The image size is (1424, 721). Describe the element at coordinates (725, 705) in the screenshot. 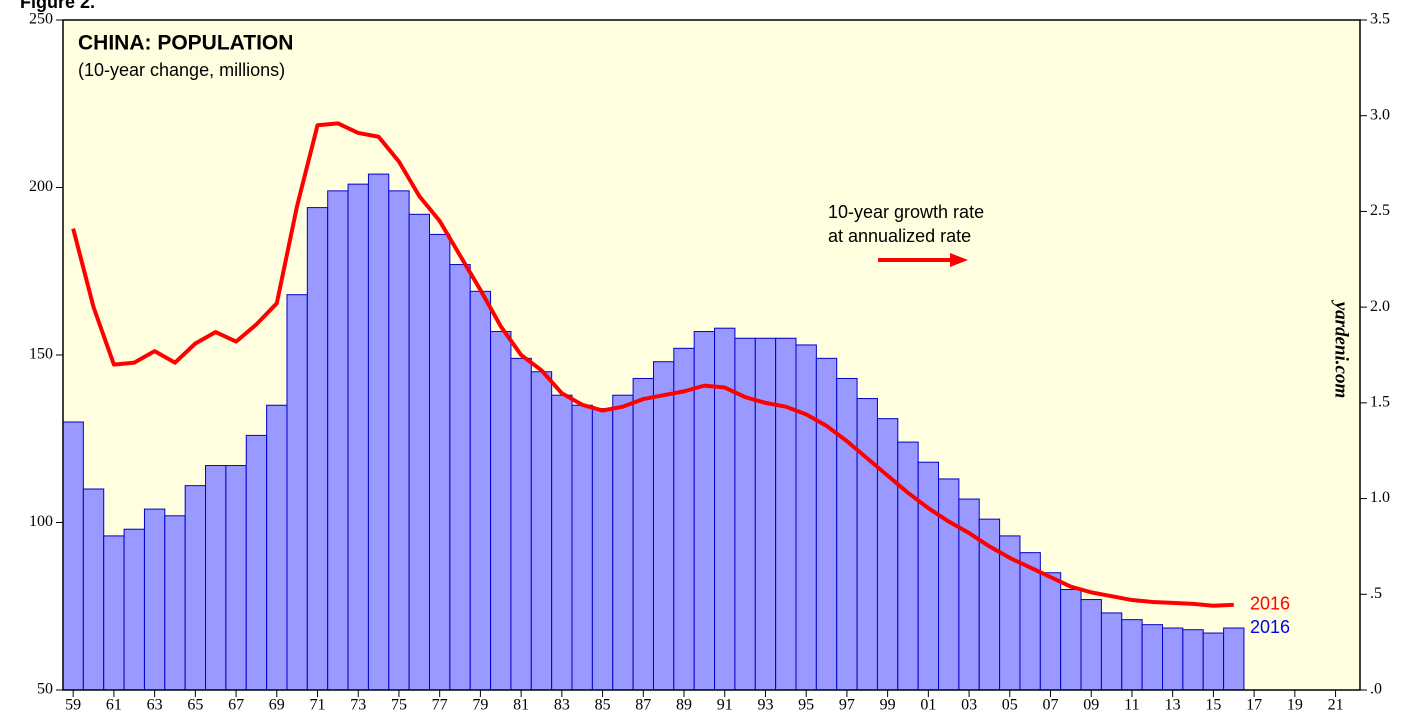

I see `x-tick-label: 91` at that location.